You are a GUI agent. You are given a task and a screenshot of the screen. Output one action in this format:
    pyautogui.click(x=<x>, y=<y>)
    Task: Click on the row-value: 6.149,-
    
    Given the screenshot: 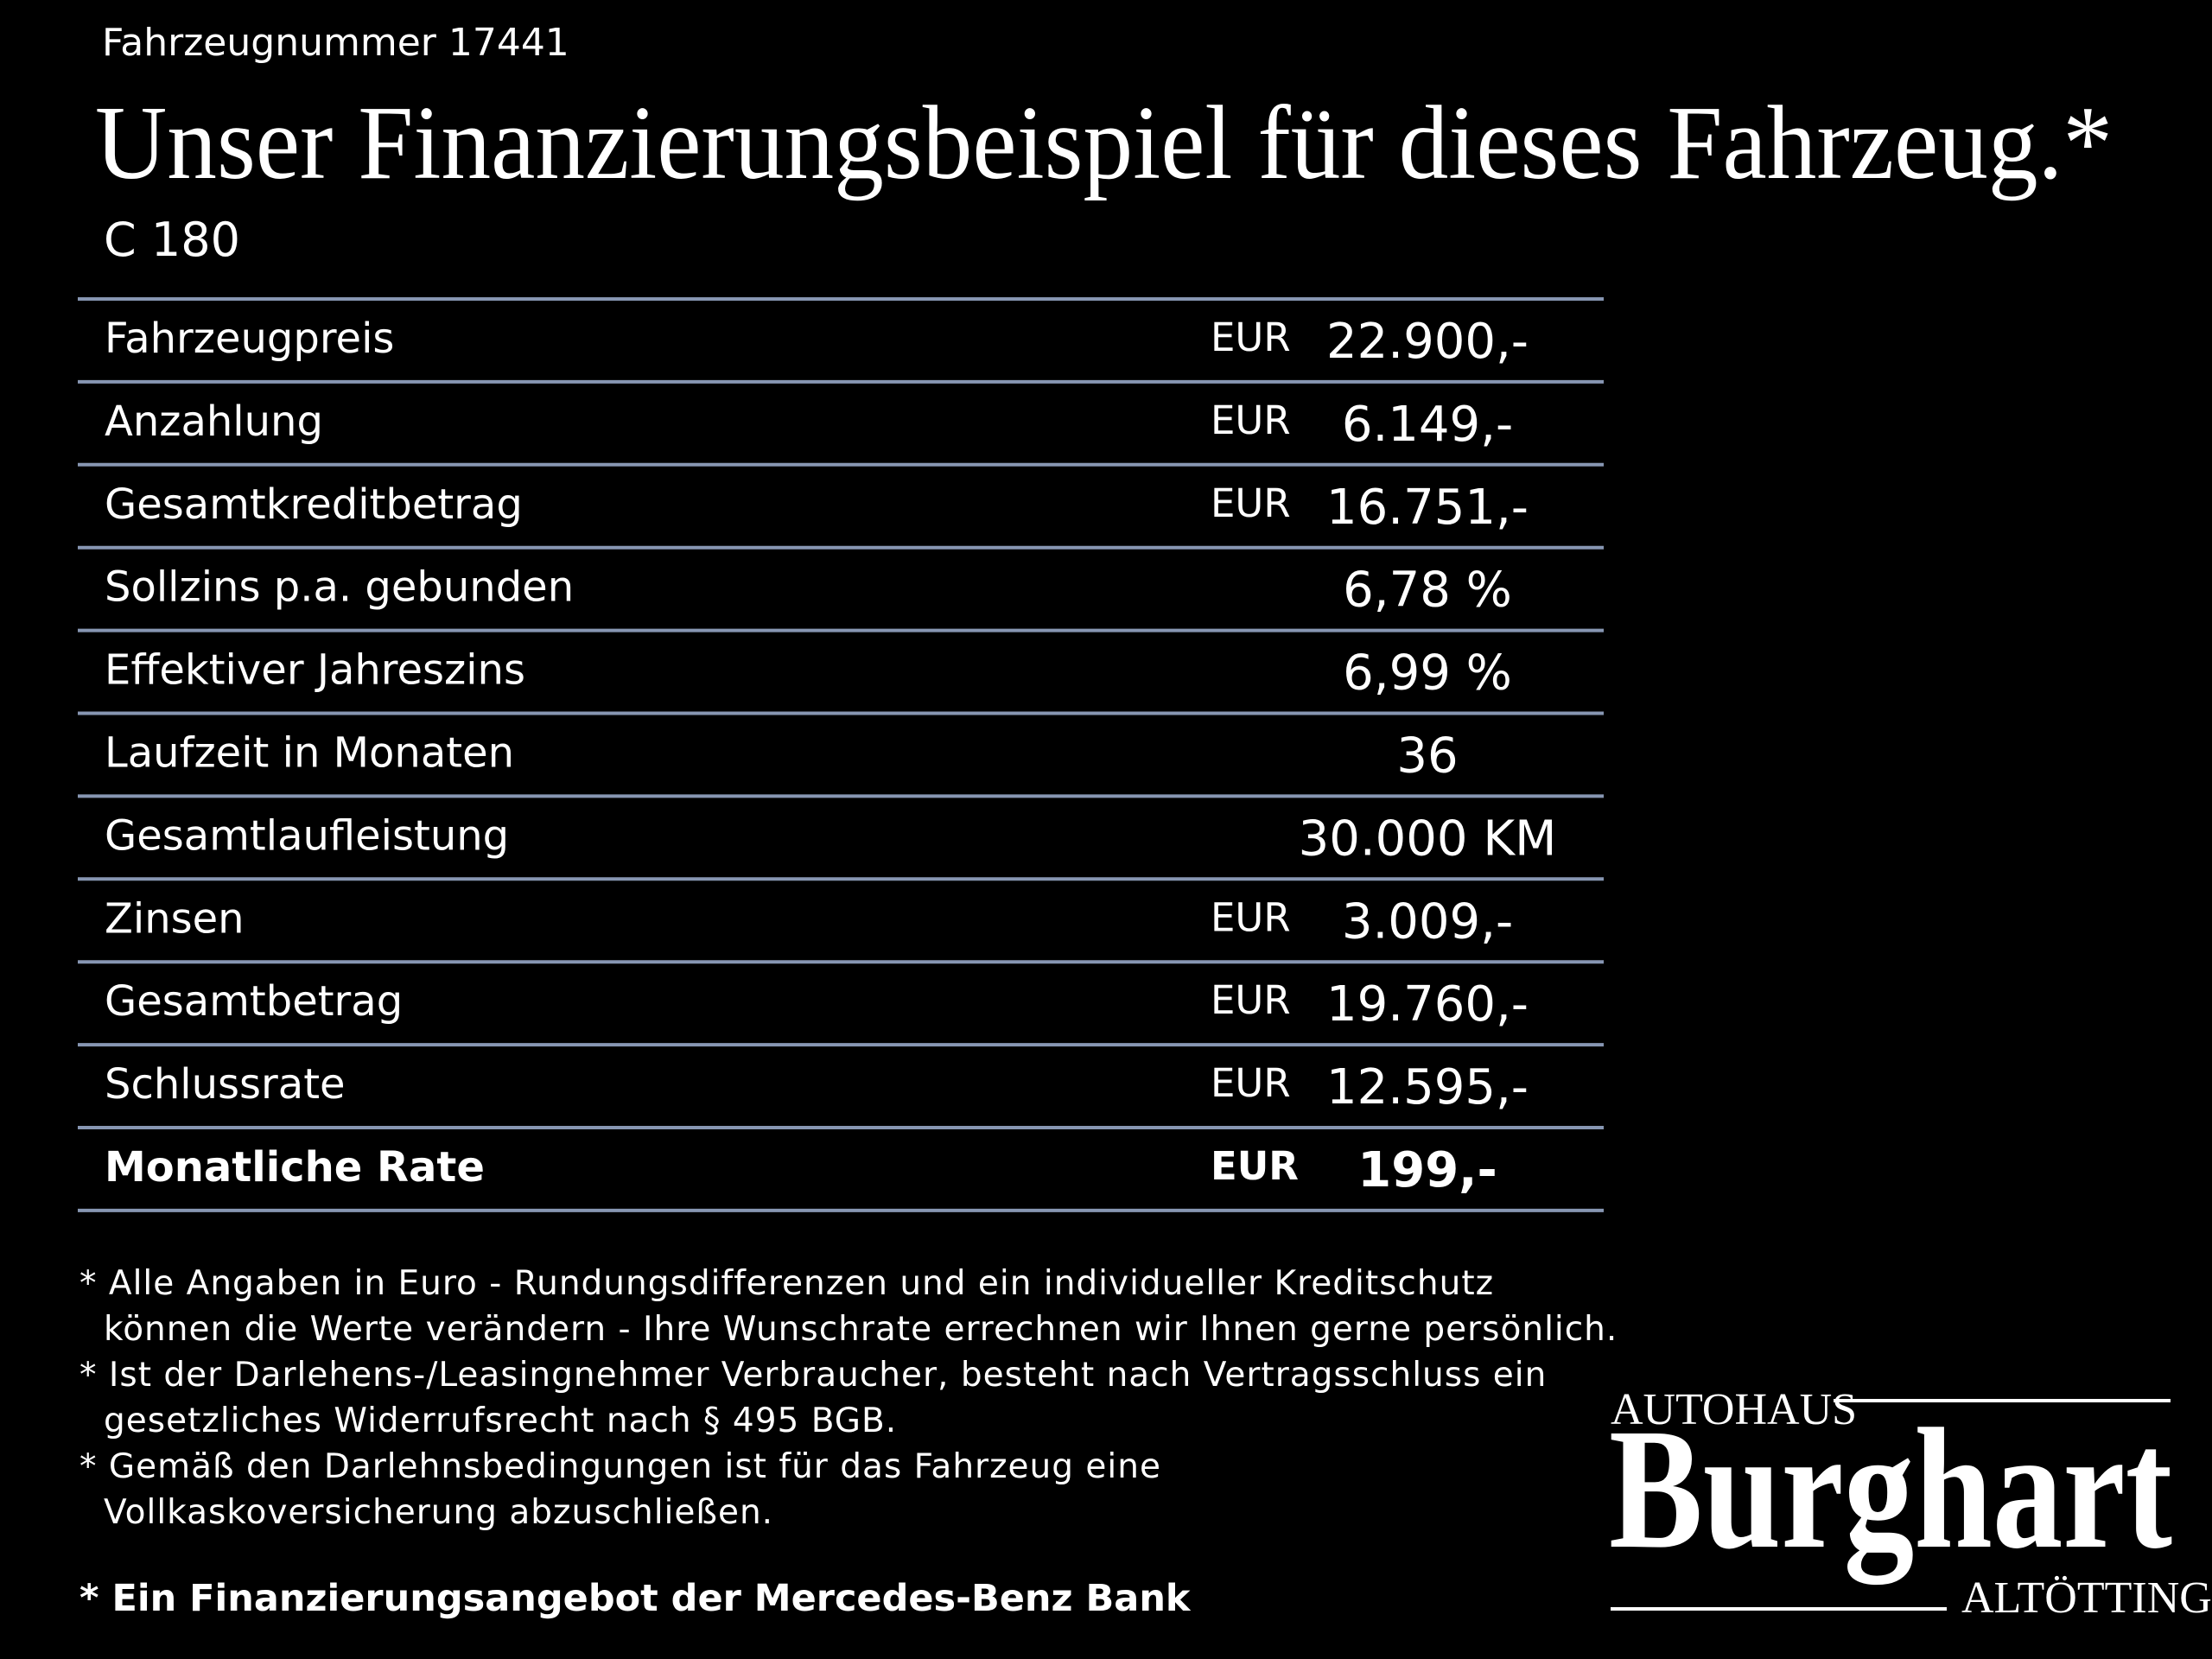 What is the action you would take?
    pyautogui.click(x=1427, y=425)
    